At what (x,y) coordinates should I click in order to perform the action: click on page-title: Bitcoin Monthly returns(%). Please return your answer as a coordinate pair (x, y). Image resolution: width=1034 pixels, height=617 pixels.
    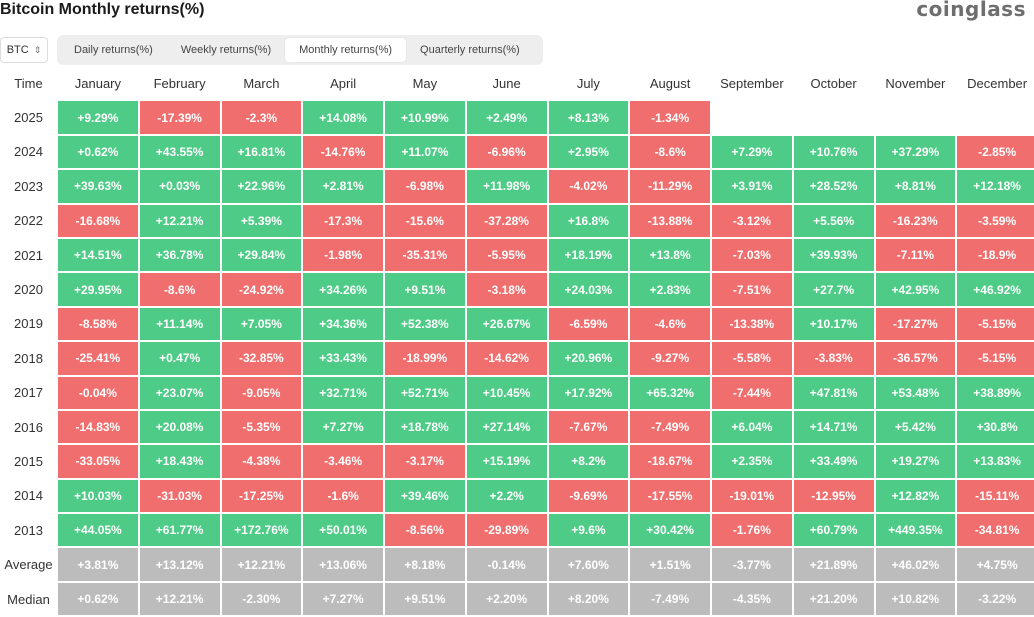
    Looking at the image, I should click on (102, 9).